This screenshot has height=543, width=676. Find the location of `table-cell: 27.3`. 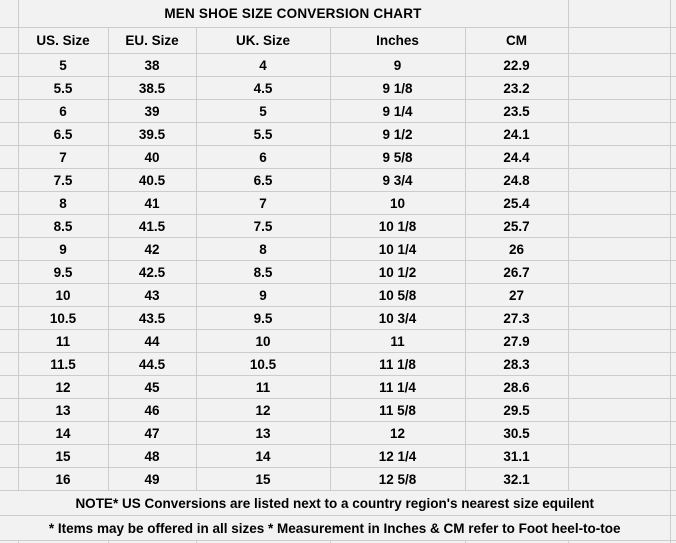

table-cell: 27.3 is located at coordinates (517, 318).